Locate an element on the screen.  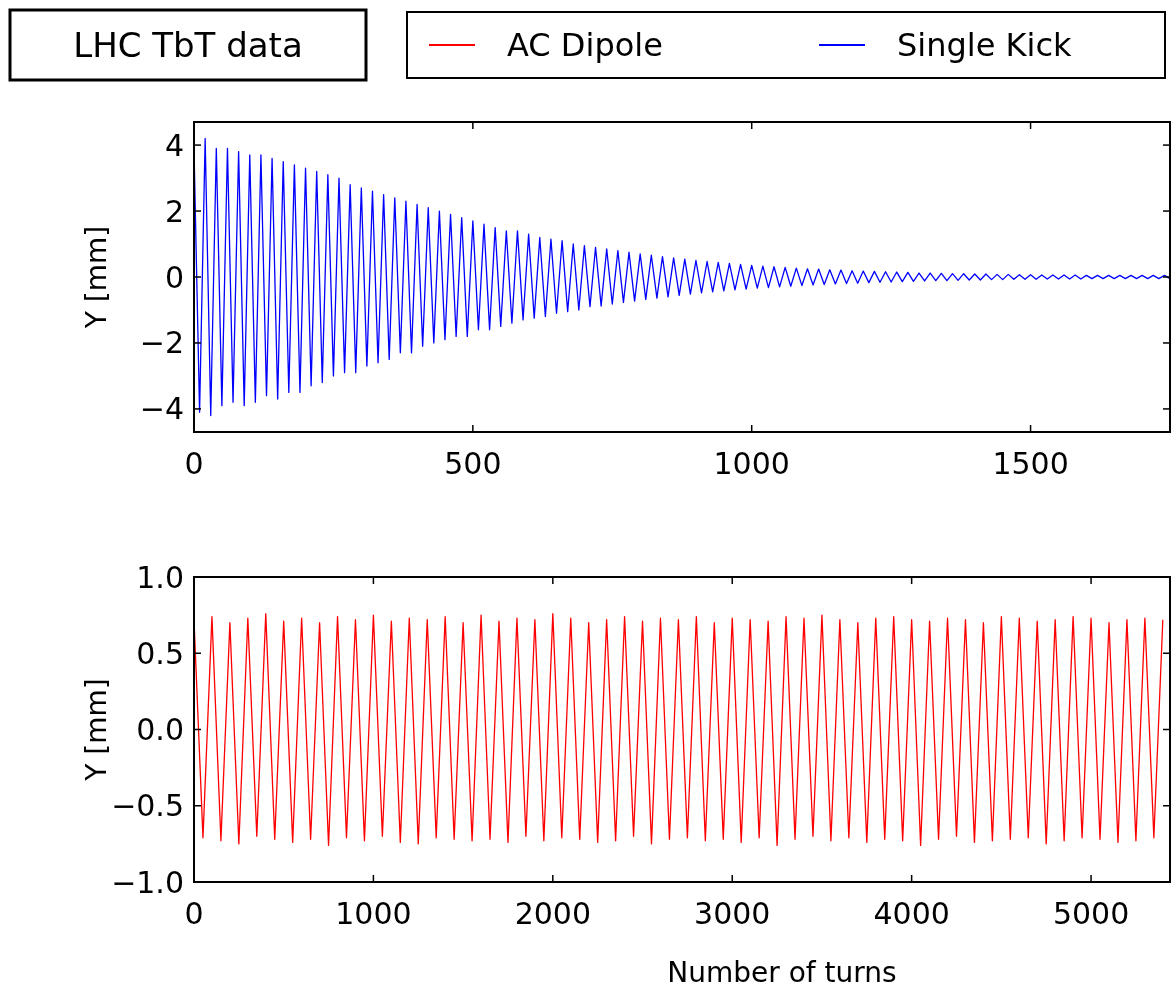
x-tick-label: 2000 is located at coordinates (552, 913).